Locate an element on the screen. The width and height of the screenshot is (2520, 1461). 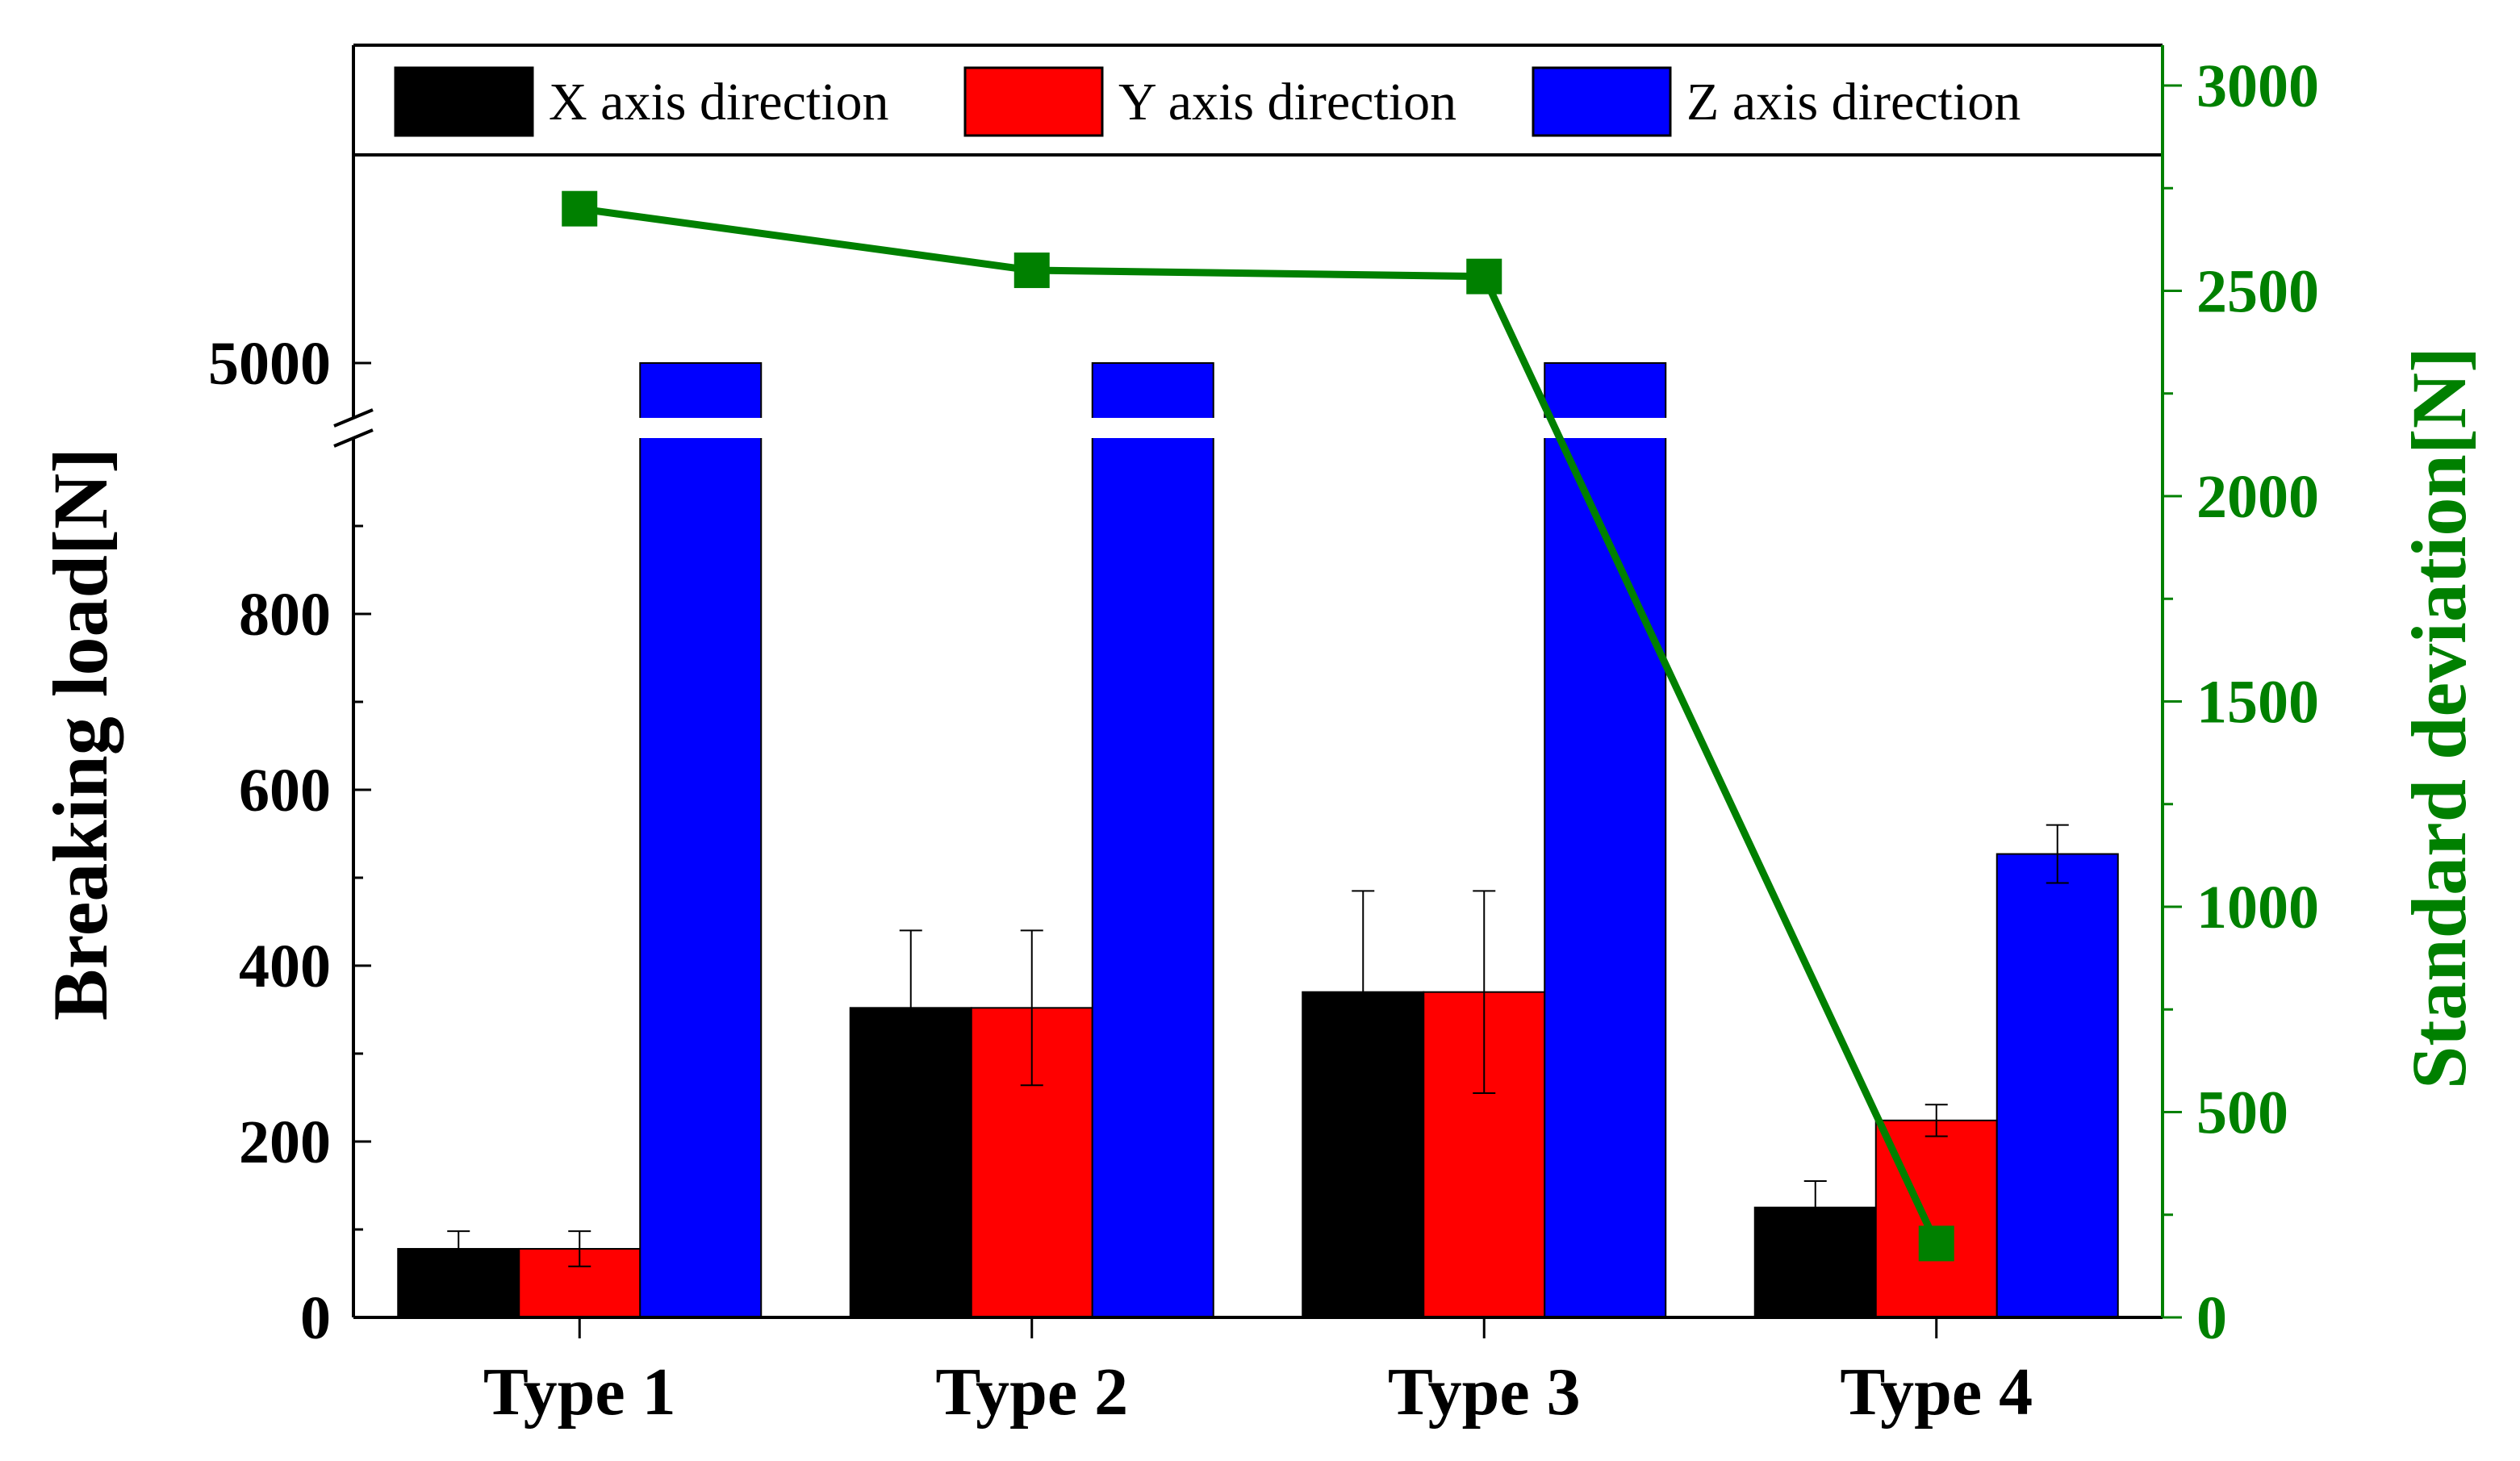
x-tick-label: Type 2 is located at coordinates (1032, 1392).